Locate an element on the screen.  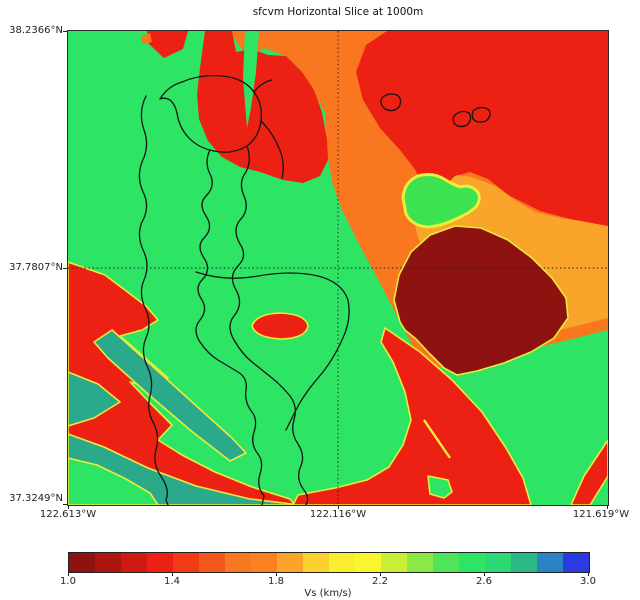
region-san-pablo-red is located at coordinates (262, 107).